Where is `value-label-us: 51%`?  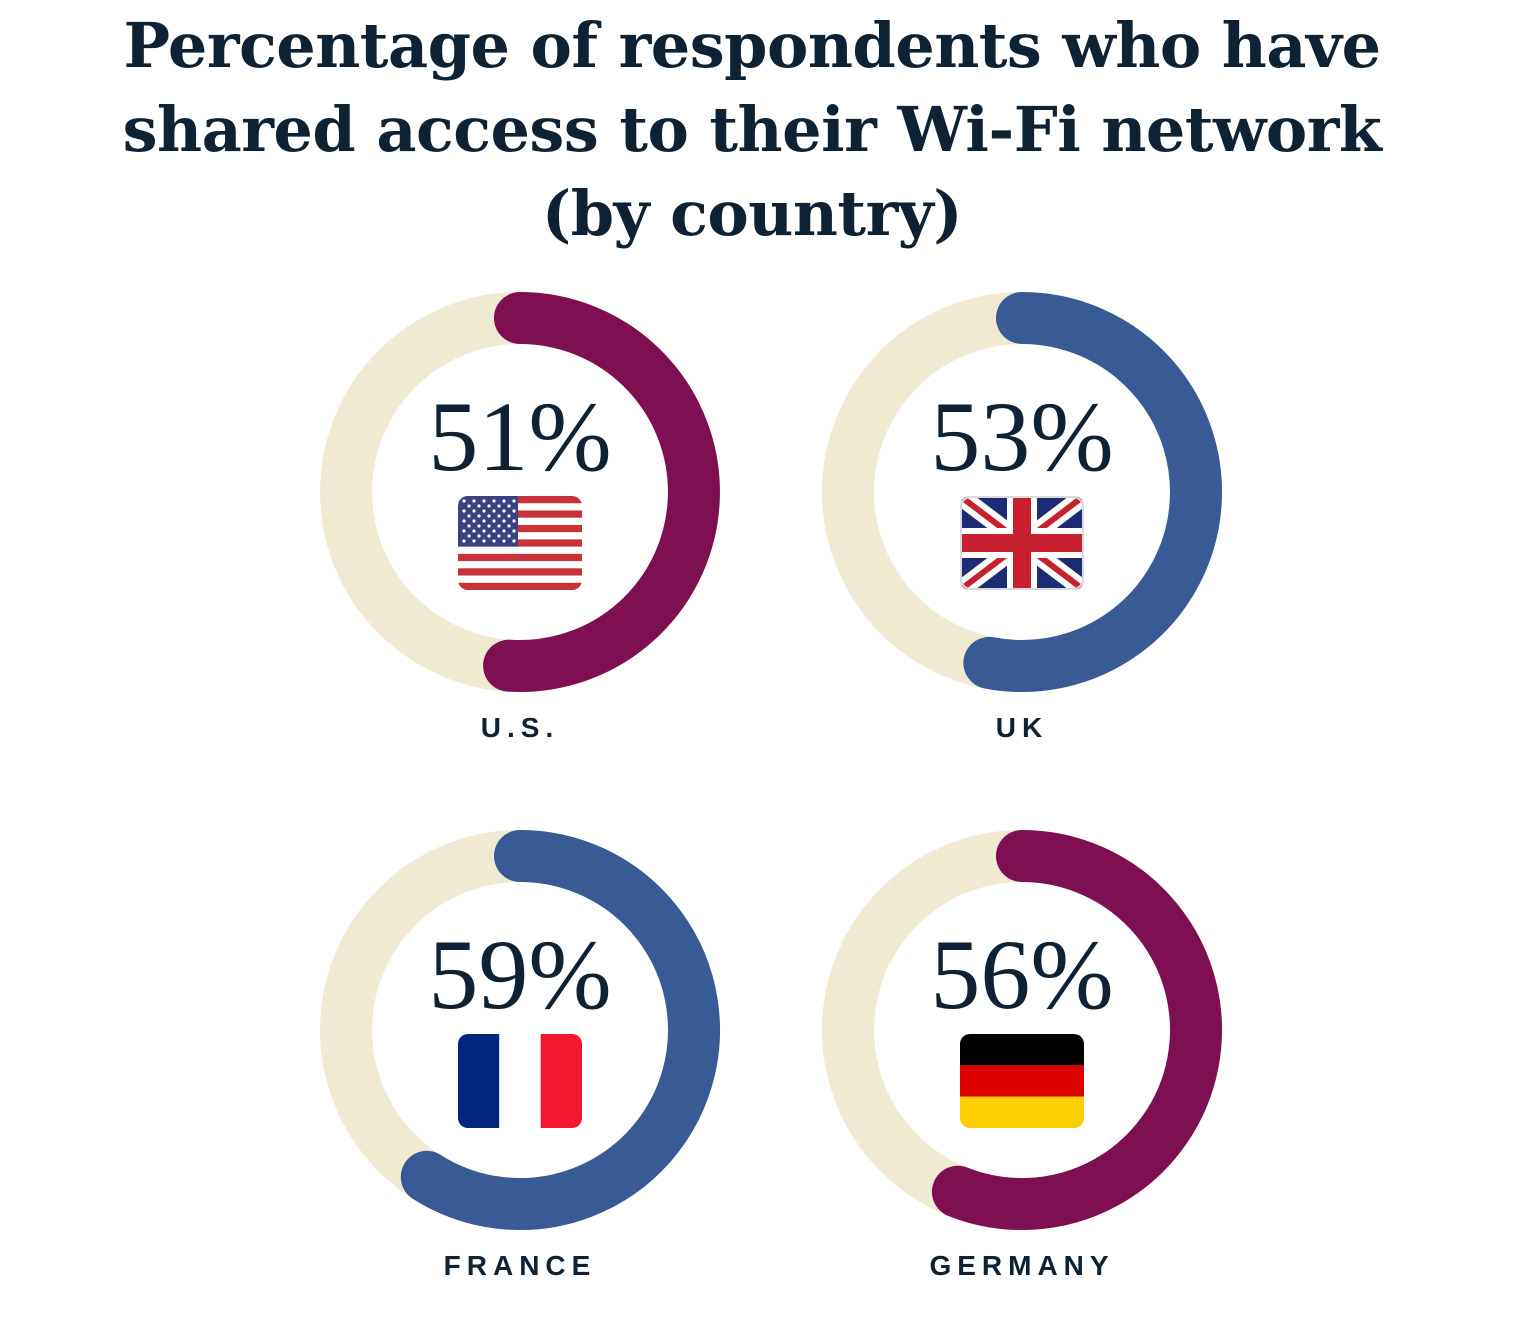
value-label-us: 51% is located at coordinates (520, 436).